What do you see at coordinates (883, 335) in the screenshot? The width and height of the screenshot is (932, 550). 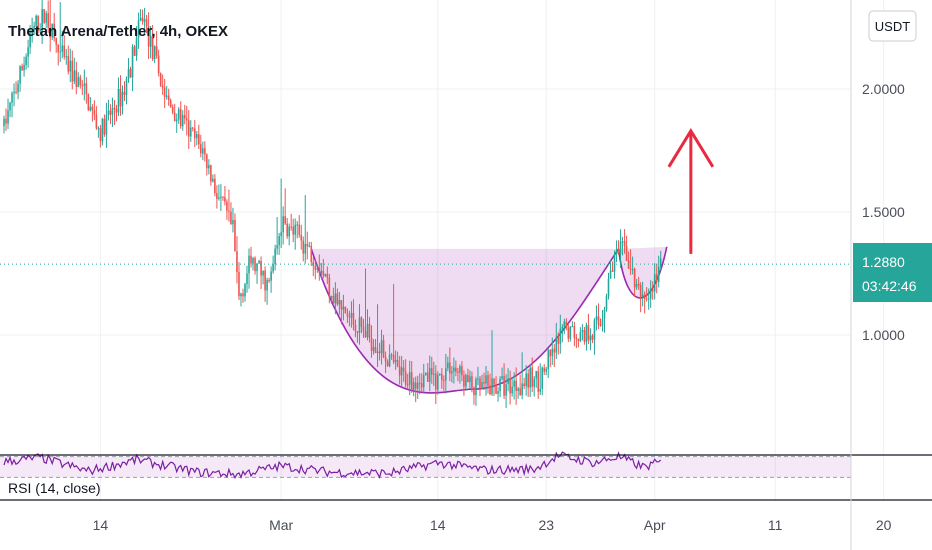 I see `price-tick-label: 1.0000` at bounding box center [883, 335].